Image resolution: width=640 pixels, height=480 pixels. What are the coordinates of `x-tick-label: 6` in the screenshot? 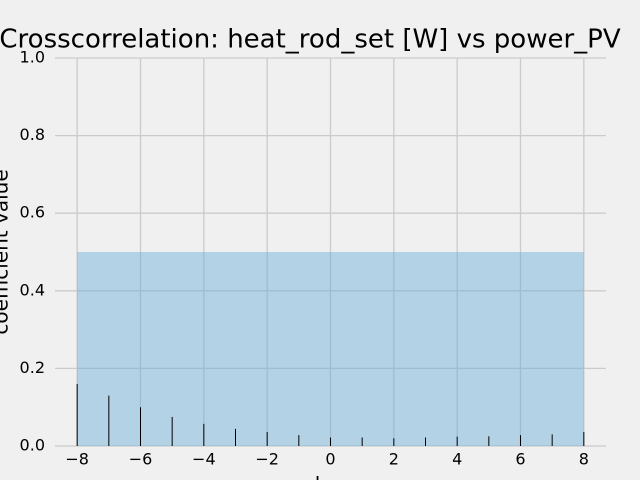 It's located at (520, 459).